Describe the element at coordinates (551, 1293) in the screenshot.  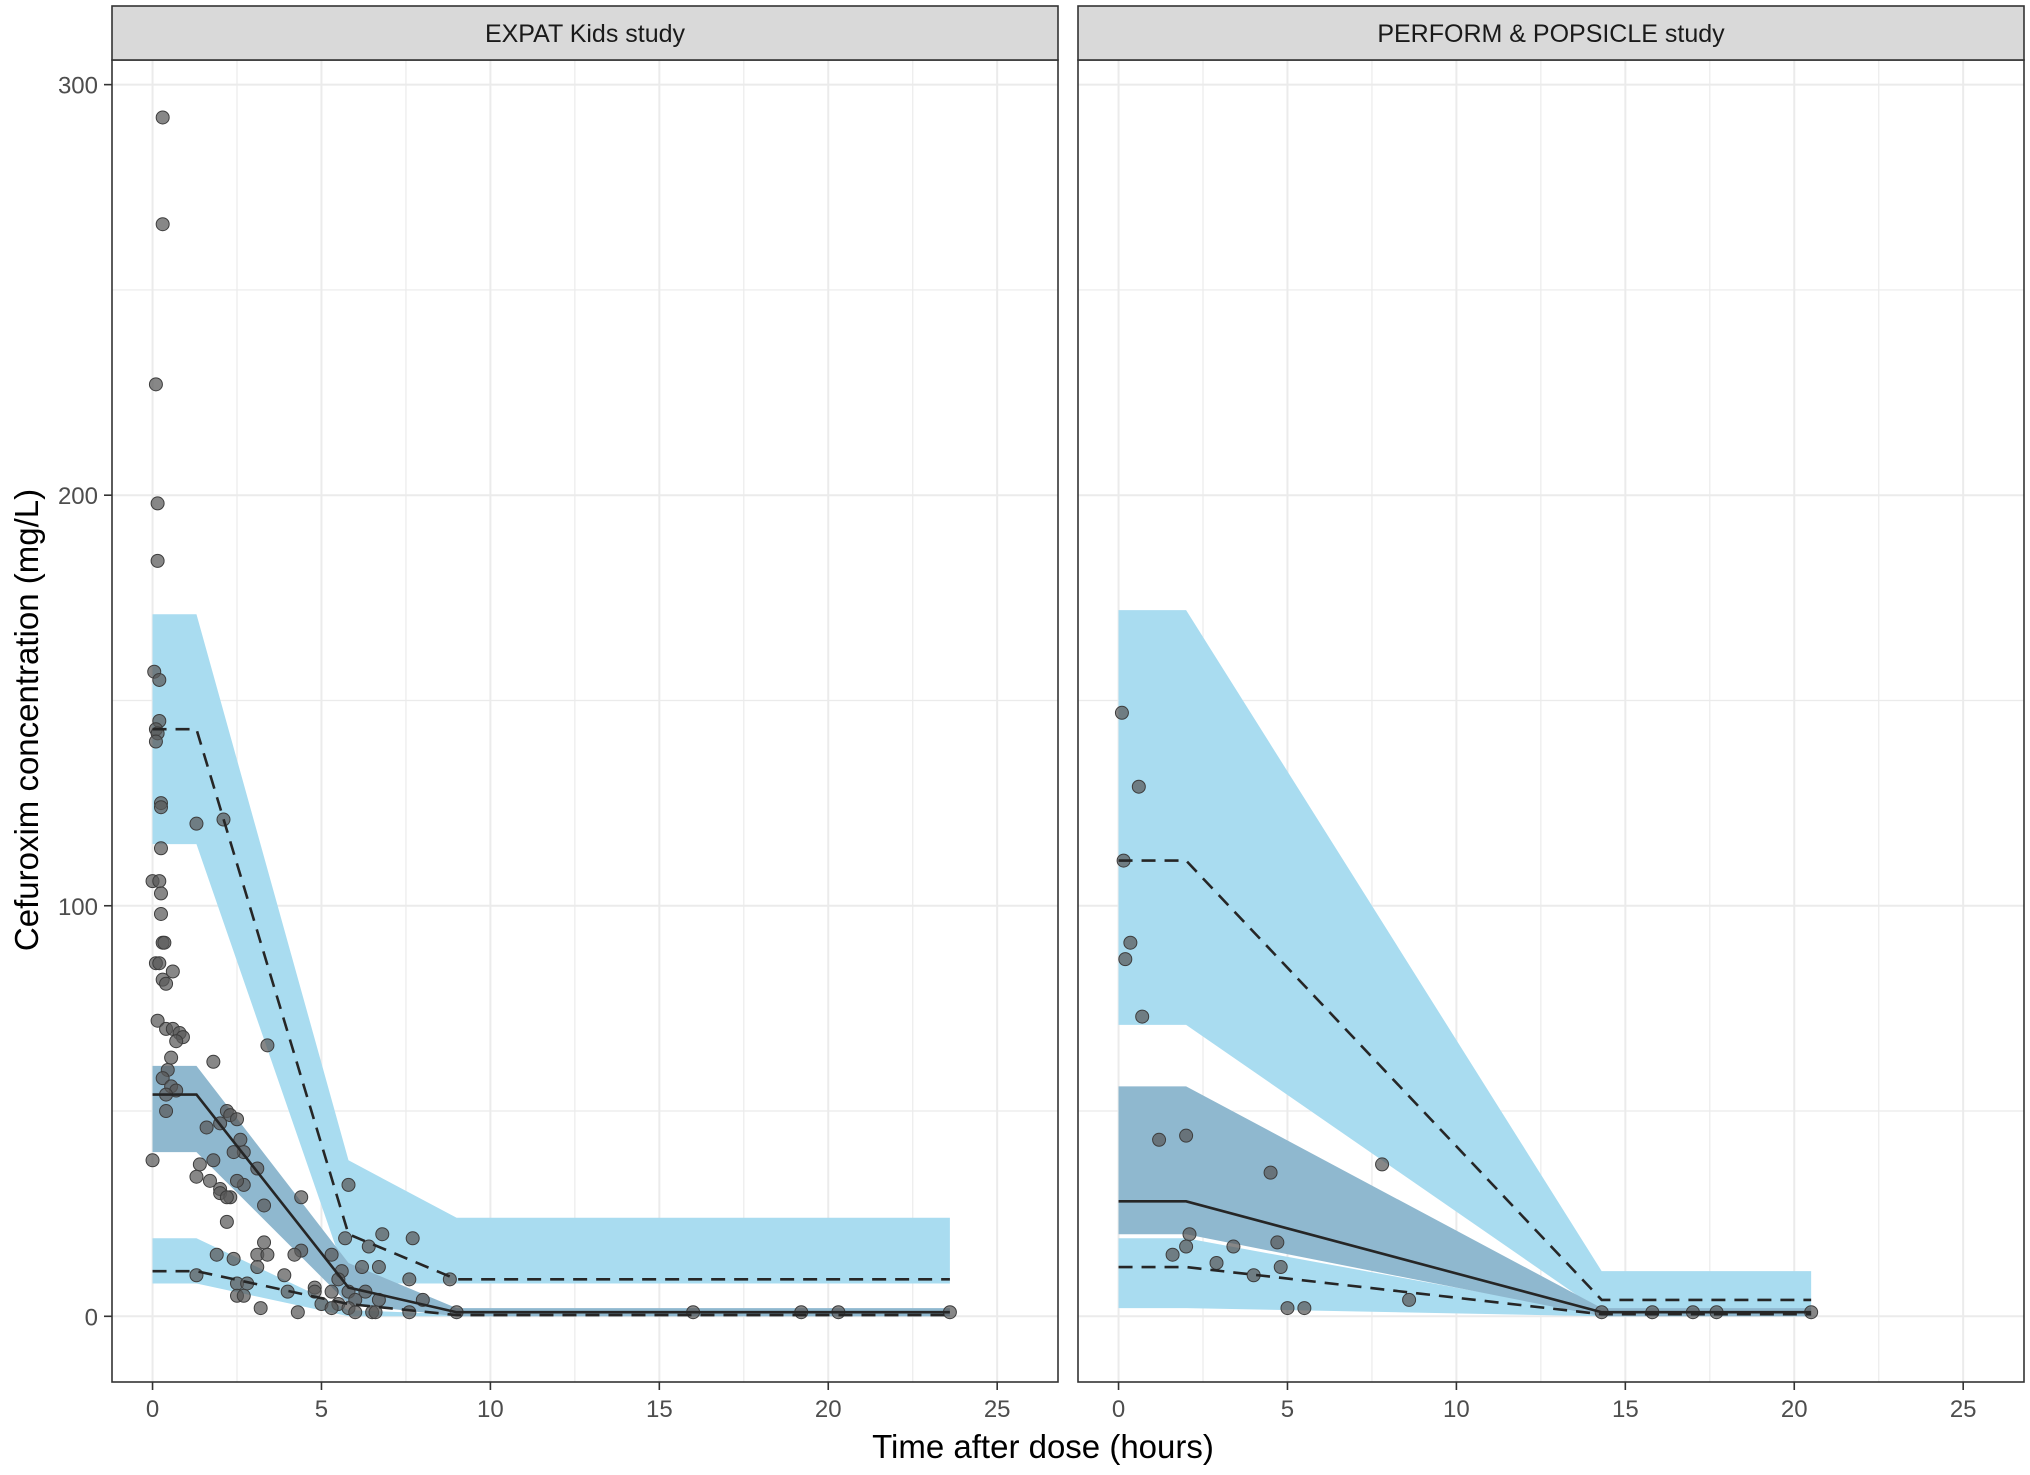
I see `lower-percentile-line` at that location.